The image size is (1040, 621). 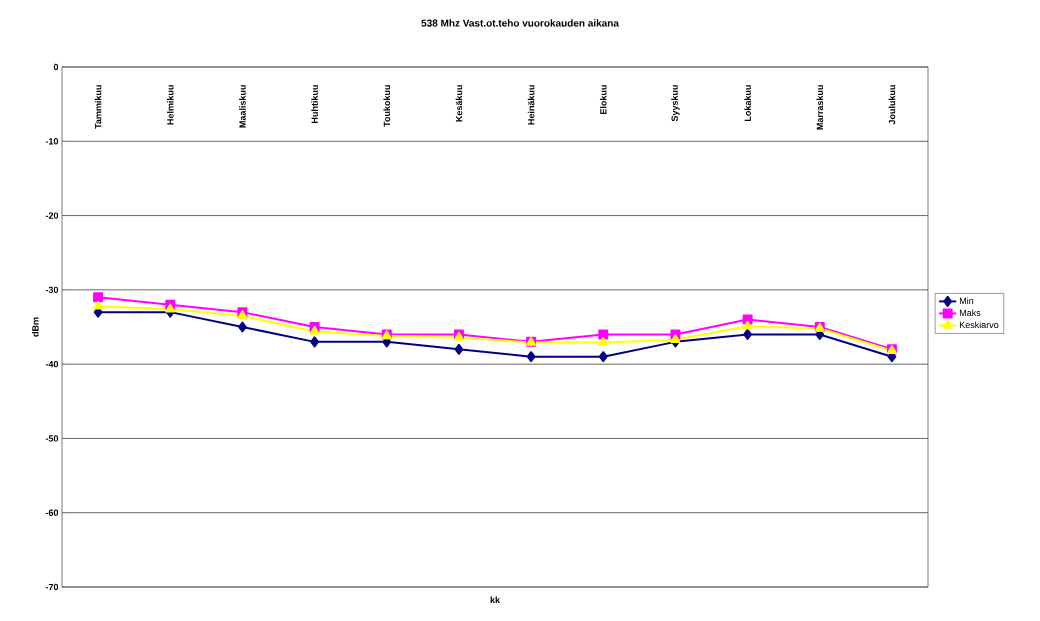 I want to click on y-tick-label: -40, so click(x=52, y=364).